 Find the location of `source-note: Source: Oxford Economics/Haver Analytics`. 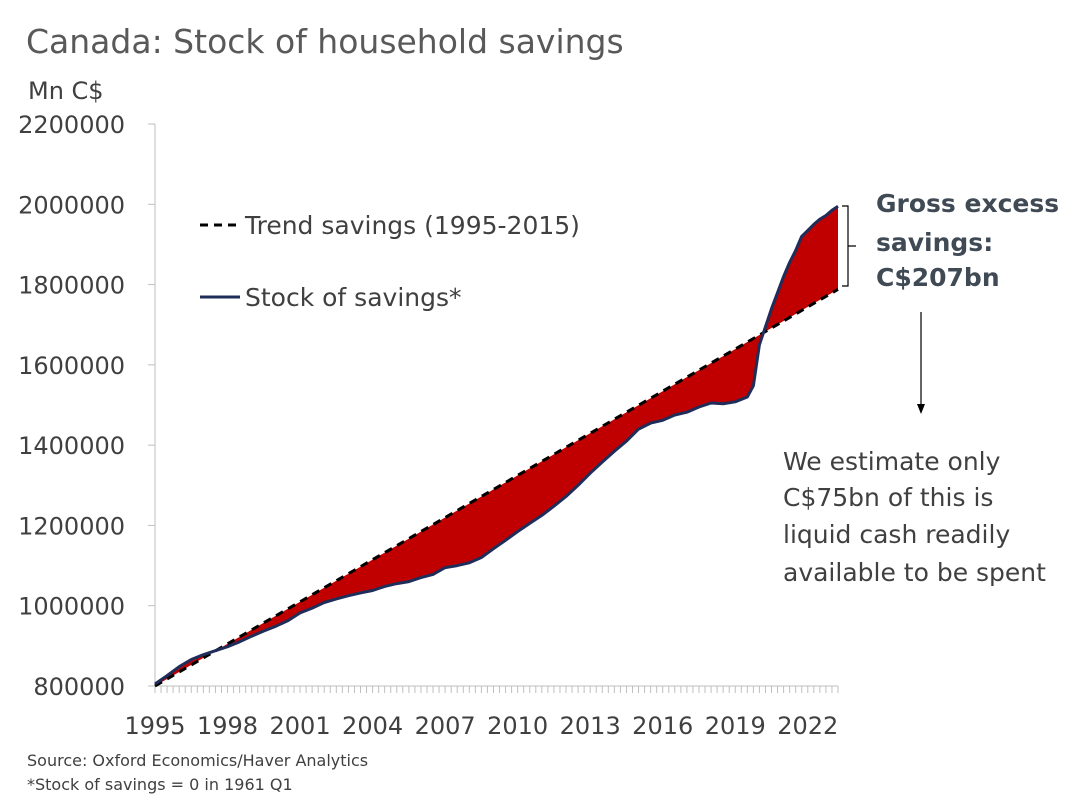

source-note: Source: Oxford Economics/Haver Analytics is located at coordinates (197, 760).